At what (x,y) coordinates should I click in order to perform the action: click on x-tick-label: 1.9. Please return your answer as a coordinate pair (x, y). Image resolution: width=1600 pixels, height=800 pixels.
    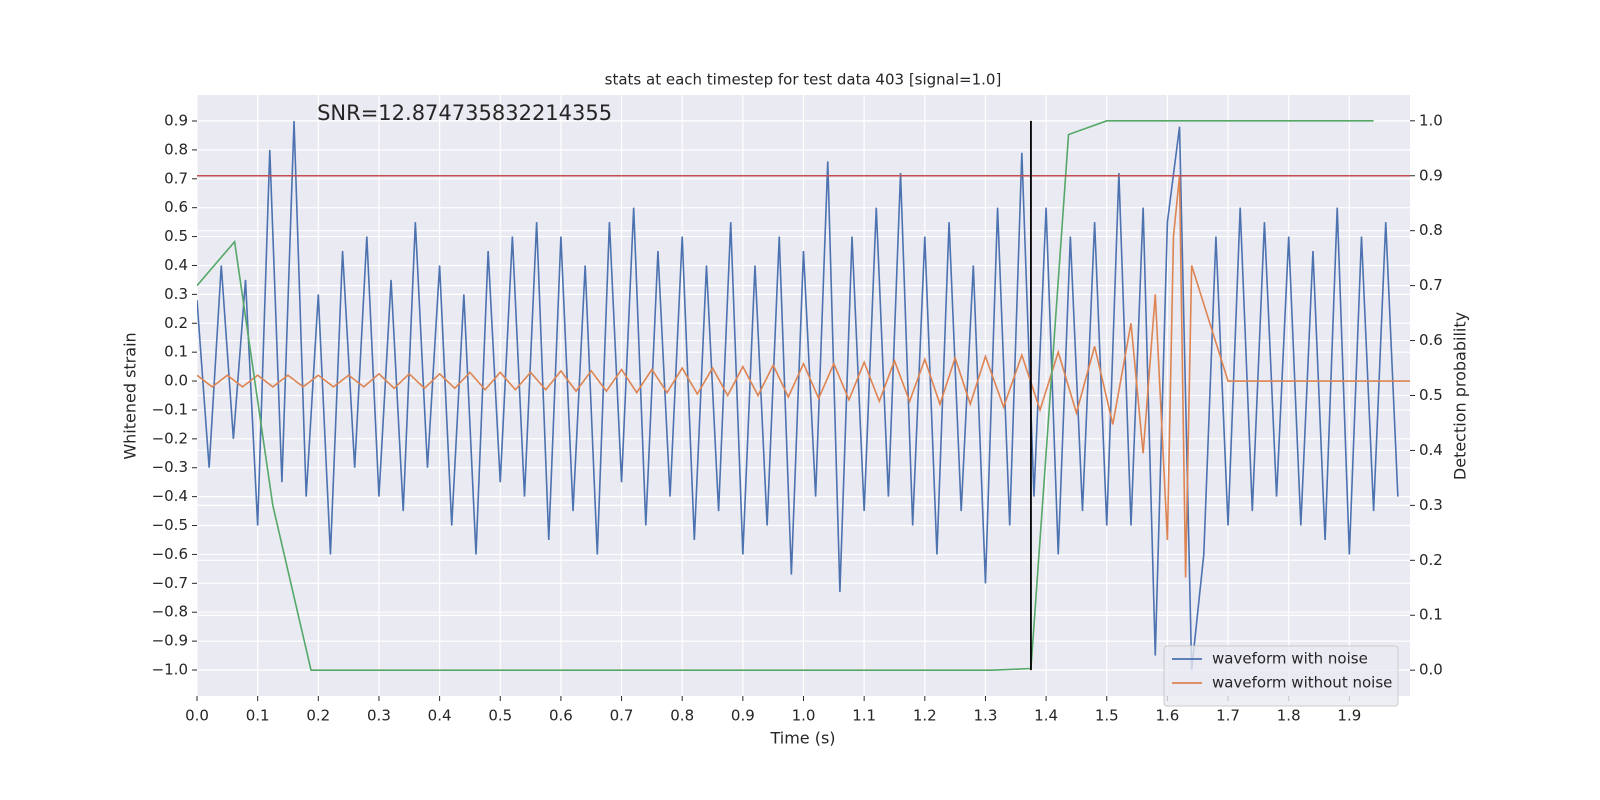
    Looking at the image, I should click on (1349, 716).